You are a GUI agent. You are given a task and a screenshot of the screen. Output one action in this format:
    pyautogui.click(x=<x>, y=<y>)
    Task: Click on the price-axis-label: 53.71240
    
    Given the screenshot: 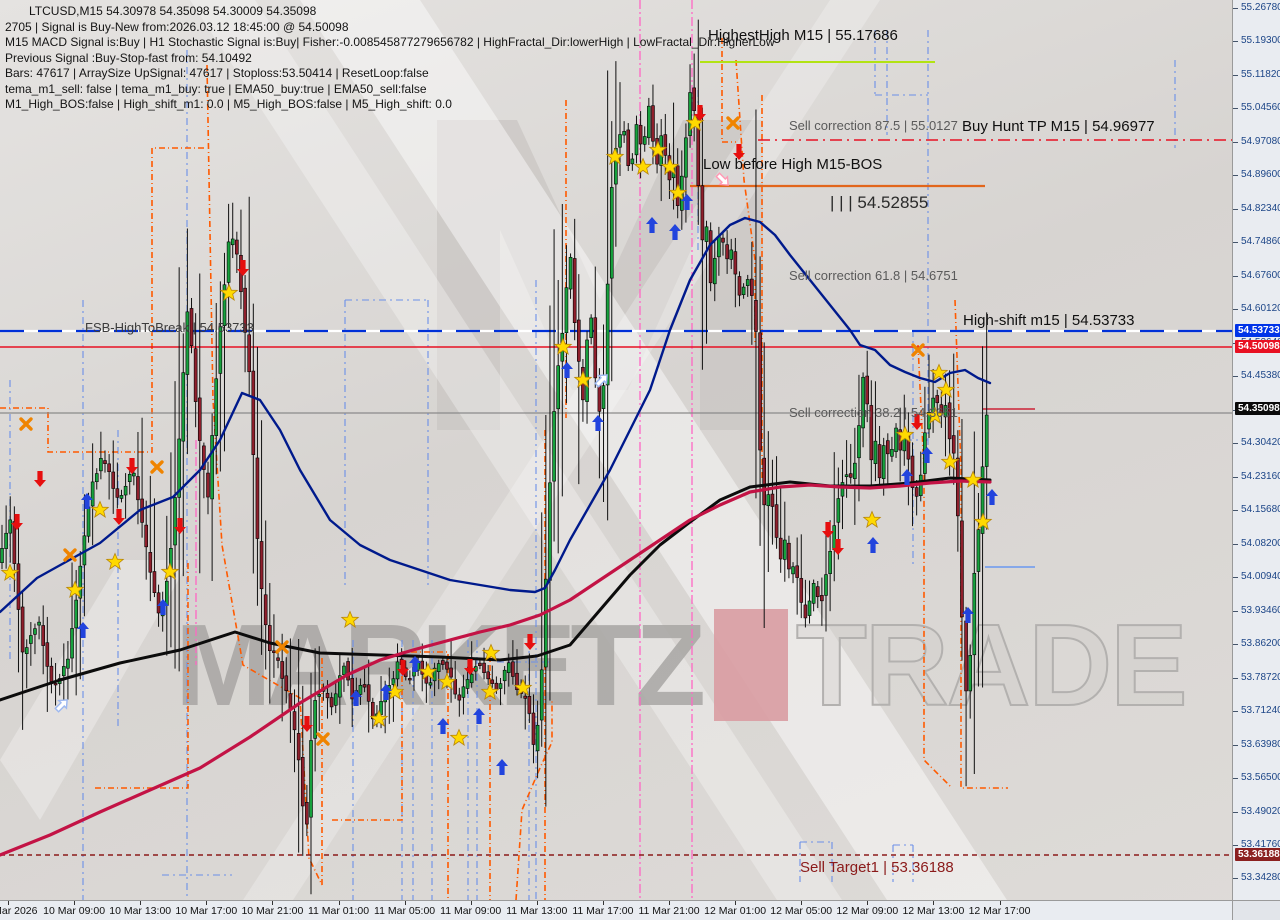 What is the action you would take?
    pyautogui.click(x=1260, y=711)
    